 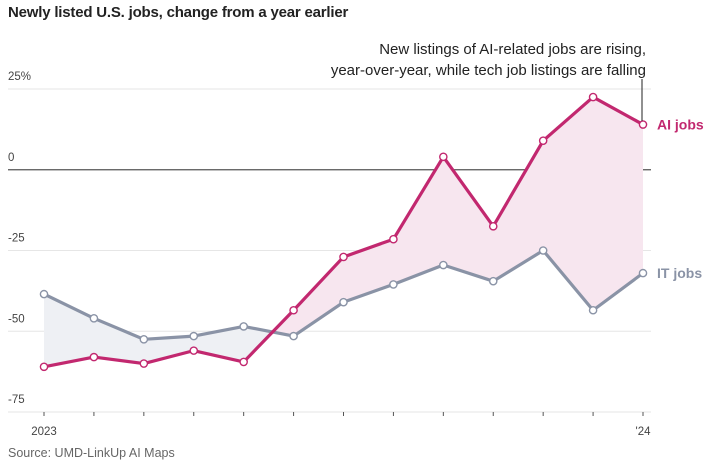 What do you see at coordinates (19, 77) in the screenshot?
I see `y-tick-label: 25%` at bounding box center [19, 77].